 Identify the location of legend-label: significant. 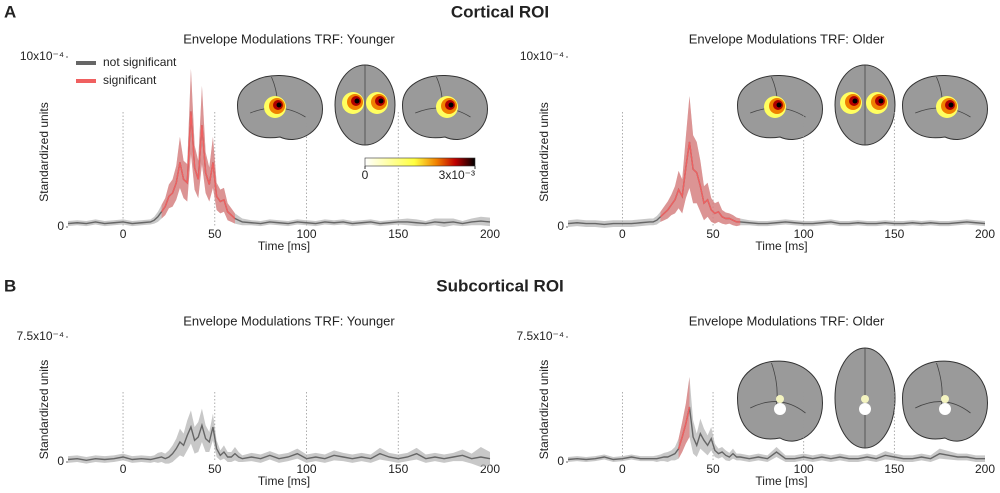
(130, 80).